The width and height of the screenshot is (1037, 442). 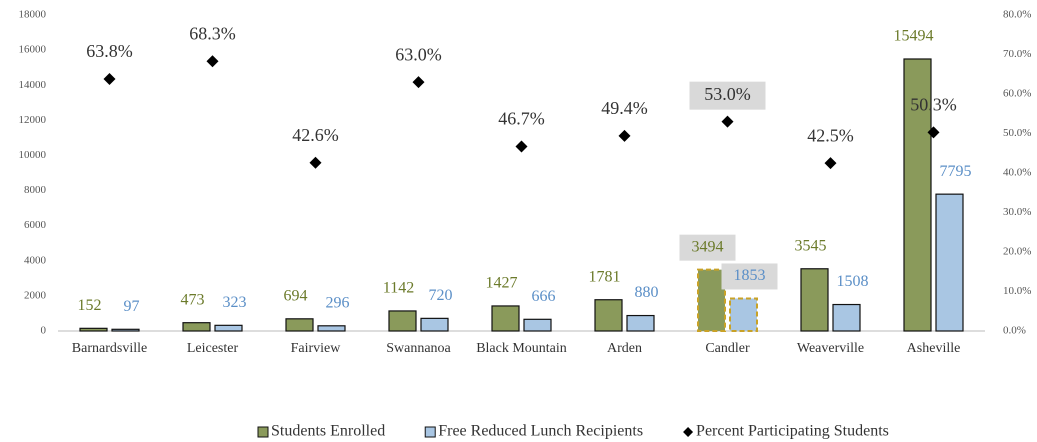 What do you see at coordinates (1017, 252) in the screenshot?
I see `y2-tick-label: 20.0%` at bounding box center [1017, 252].